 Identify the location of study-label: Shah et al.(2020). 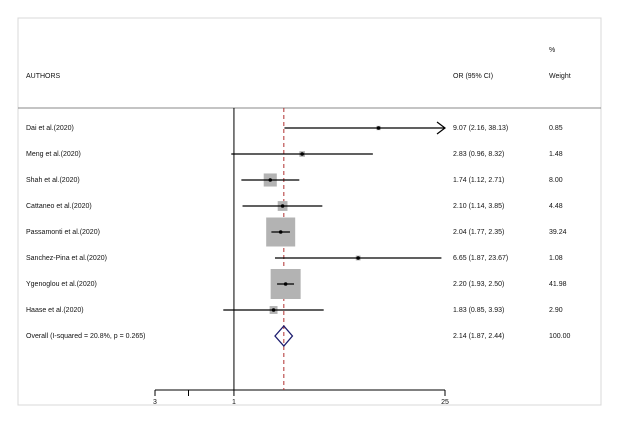
(53, 180).